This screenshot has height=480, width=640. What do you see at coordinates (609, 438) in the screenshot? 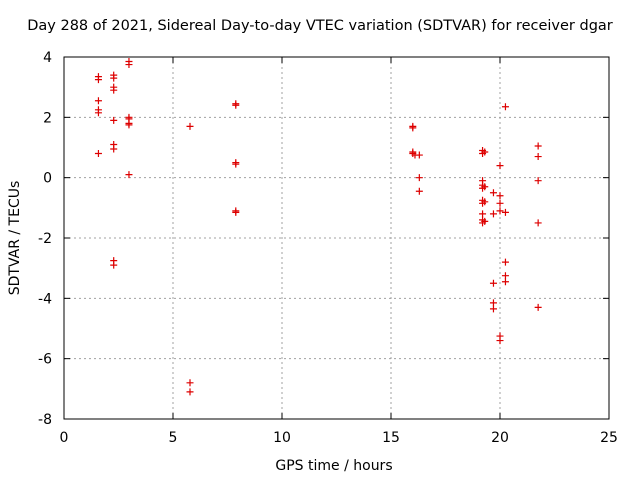
I see `x-tick-label: 25` at bounding box center [609, 438].